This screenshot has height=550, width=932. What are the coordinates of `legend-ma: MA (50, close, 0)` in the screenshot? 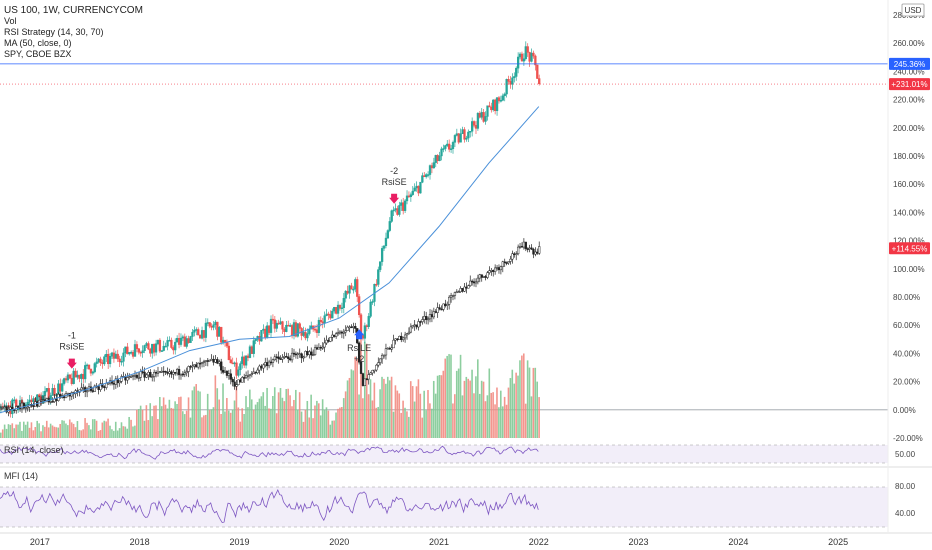 It's located at (38, 43).